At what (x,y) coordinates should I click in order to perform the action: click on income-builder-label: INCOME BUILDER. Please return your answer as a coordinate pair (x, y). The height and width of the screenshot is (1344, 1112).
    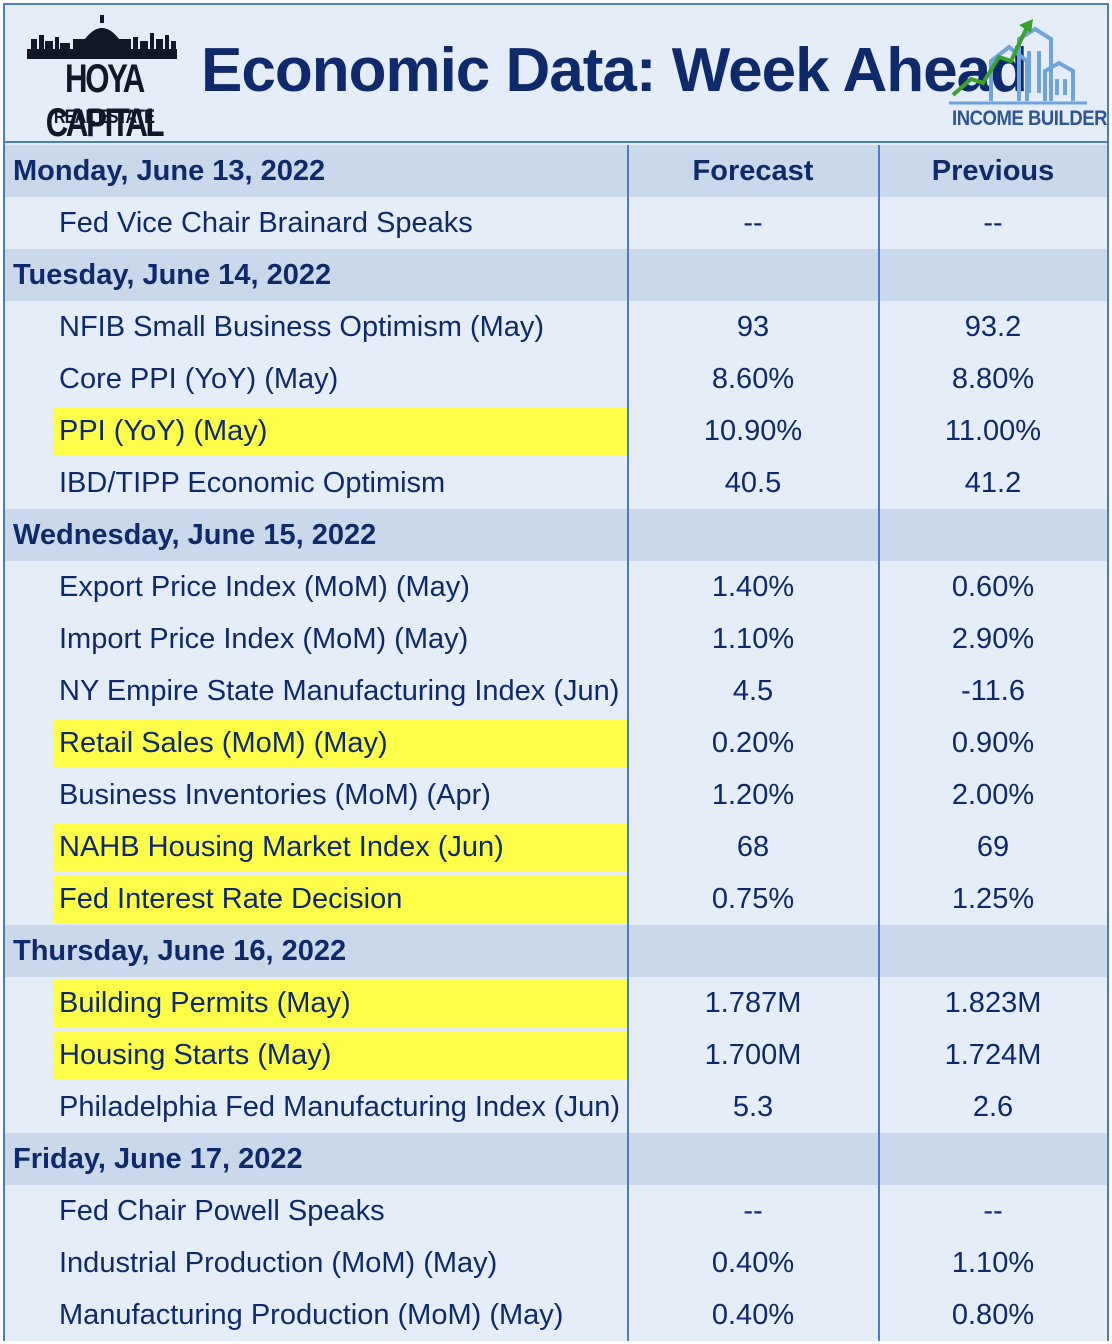
    Looking at the image, I should click on (1030, 118).